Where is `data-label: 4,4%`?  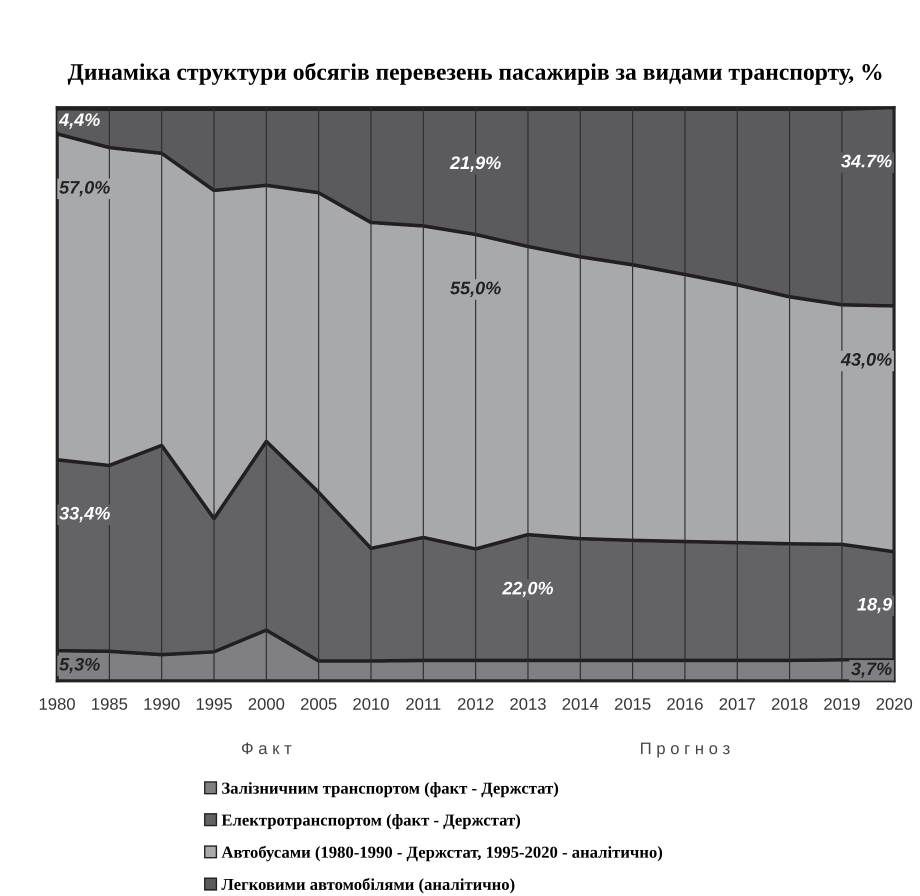 data-label: 4,4% is located at coordinates (79, 121).